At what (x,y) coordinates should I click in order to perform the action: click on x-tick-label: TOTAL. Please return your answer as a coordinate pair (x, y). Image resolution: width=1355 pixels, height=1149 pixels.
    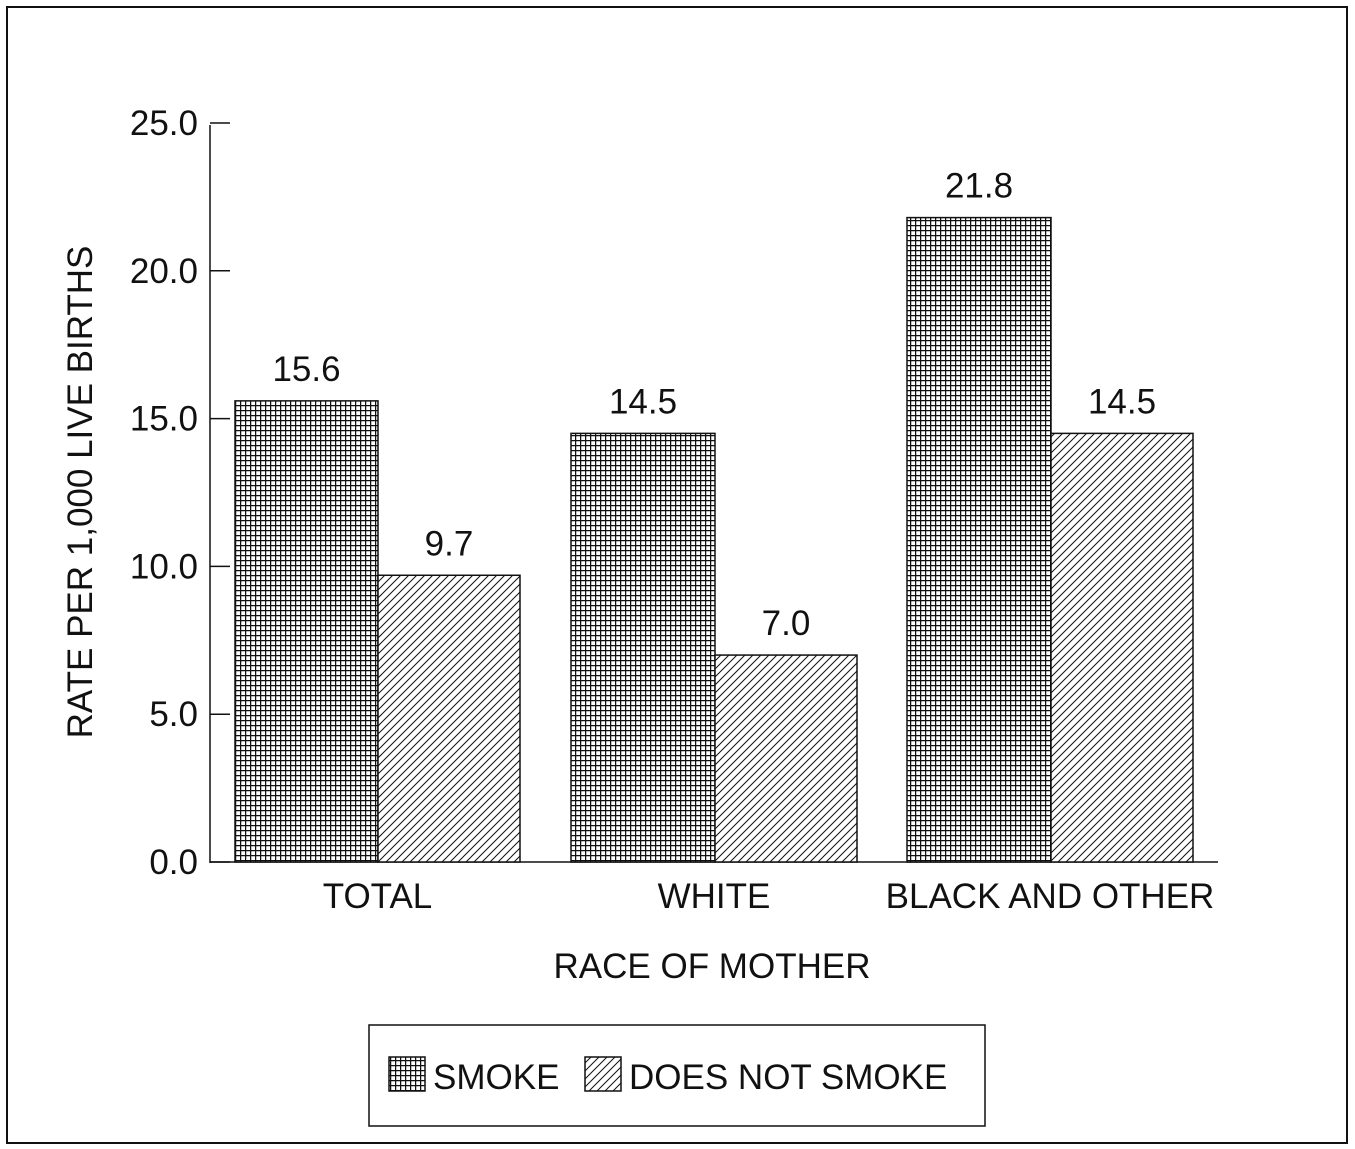
    Looking at the image, I should click on (378, 896).